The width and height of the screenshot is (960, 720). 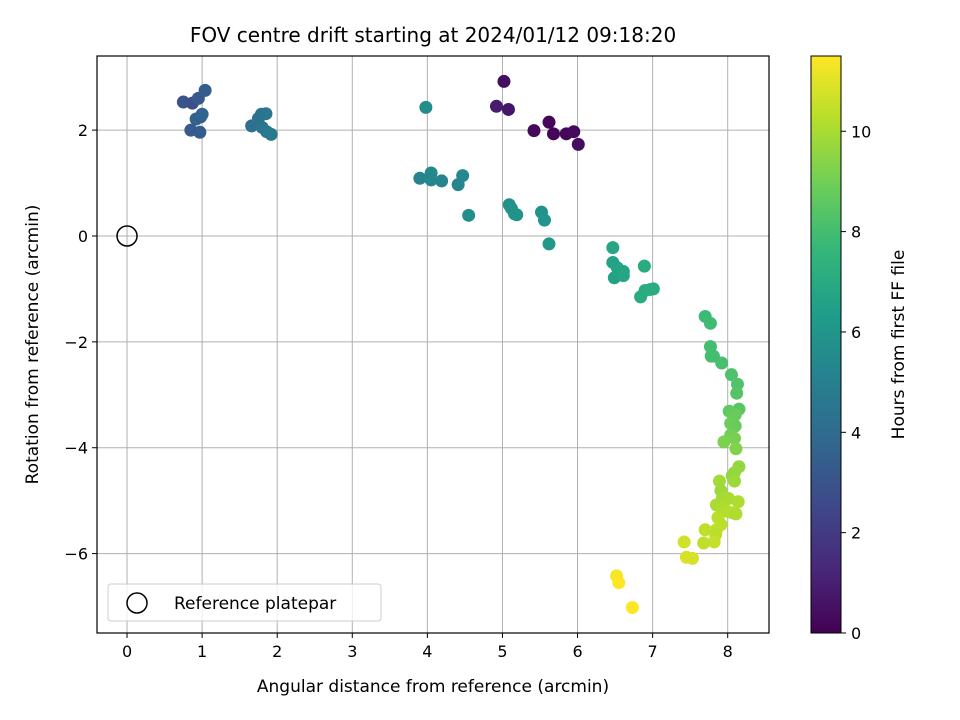 I want to click on y-axis-title: Rotation from reference (arcmin), so click(x=33, y=345).